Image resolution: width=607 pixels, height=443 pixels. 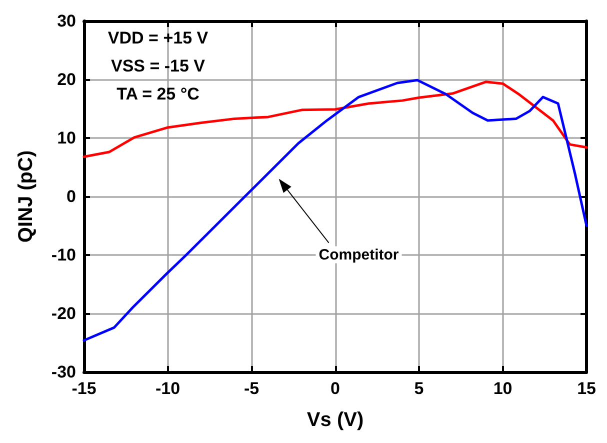 What do you see at coordinates (26, 196) in the screenshot?
I see `y-axis-title: QINJ (pC)` at bounding box center [26, 196].